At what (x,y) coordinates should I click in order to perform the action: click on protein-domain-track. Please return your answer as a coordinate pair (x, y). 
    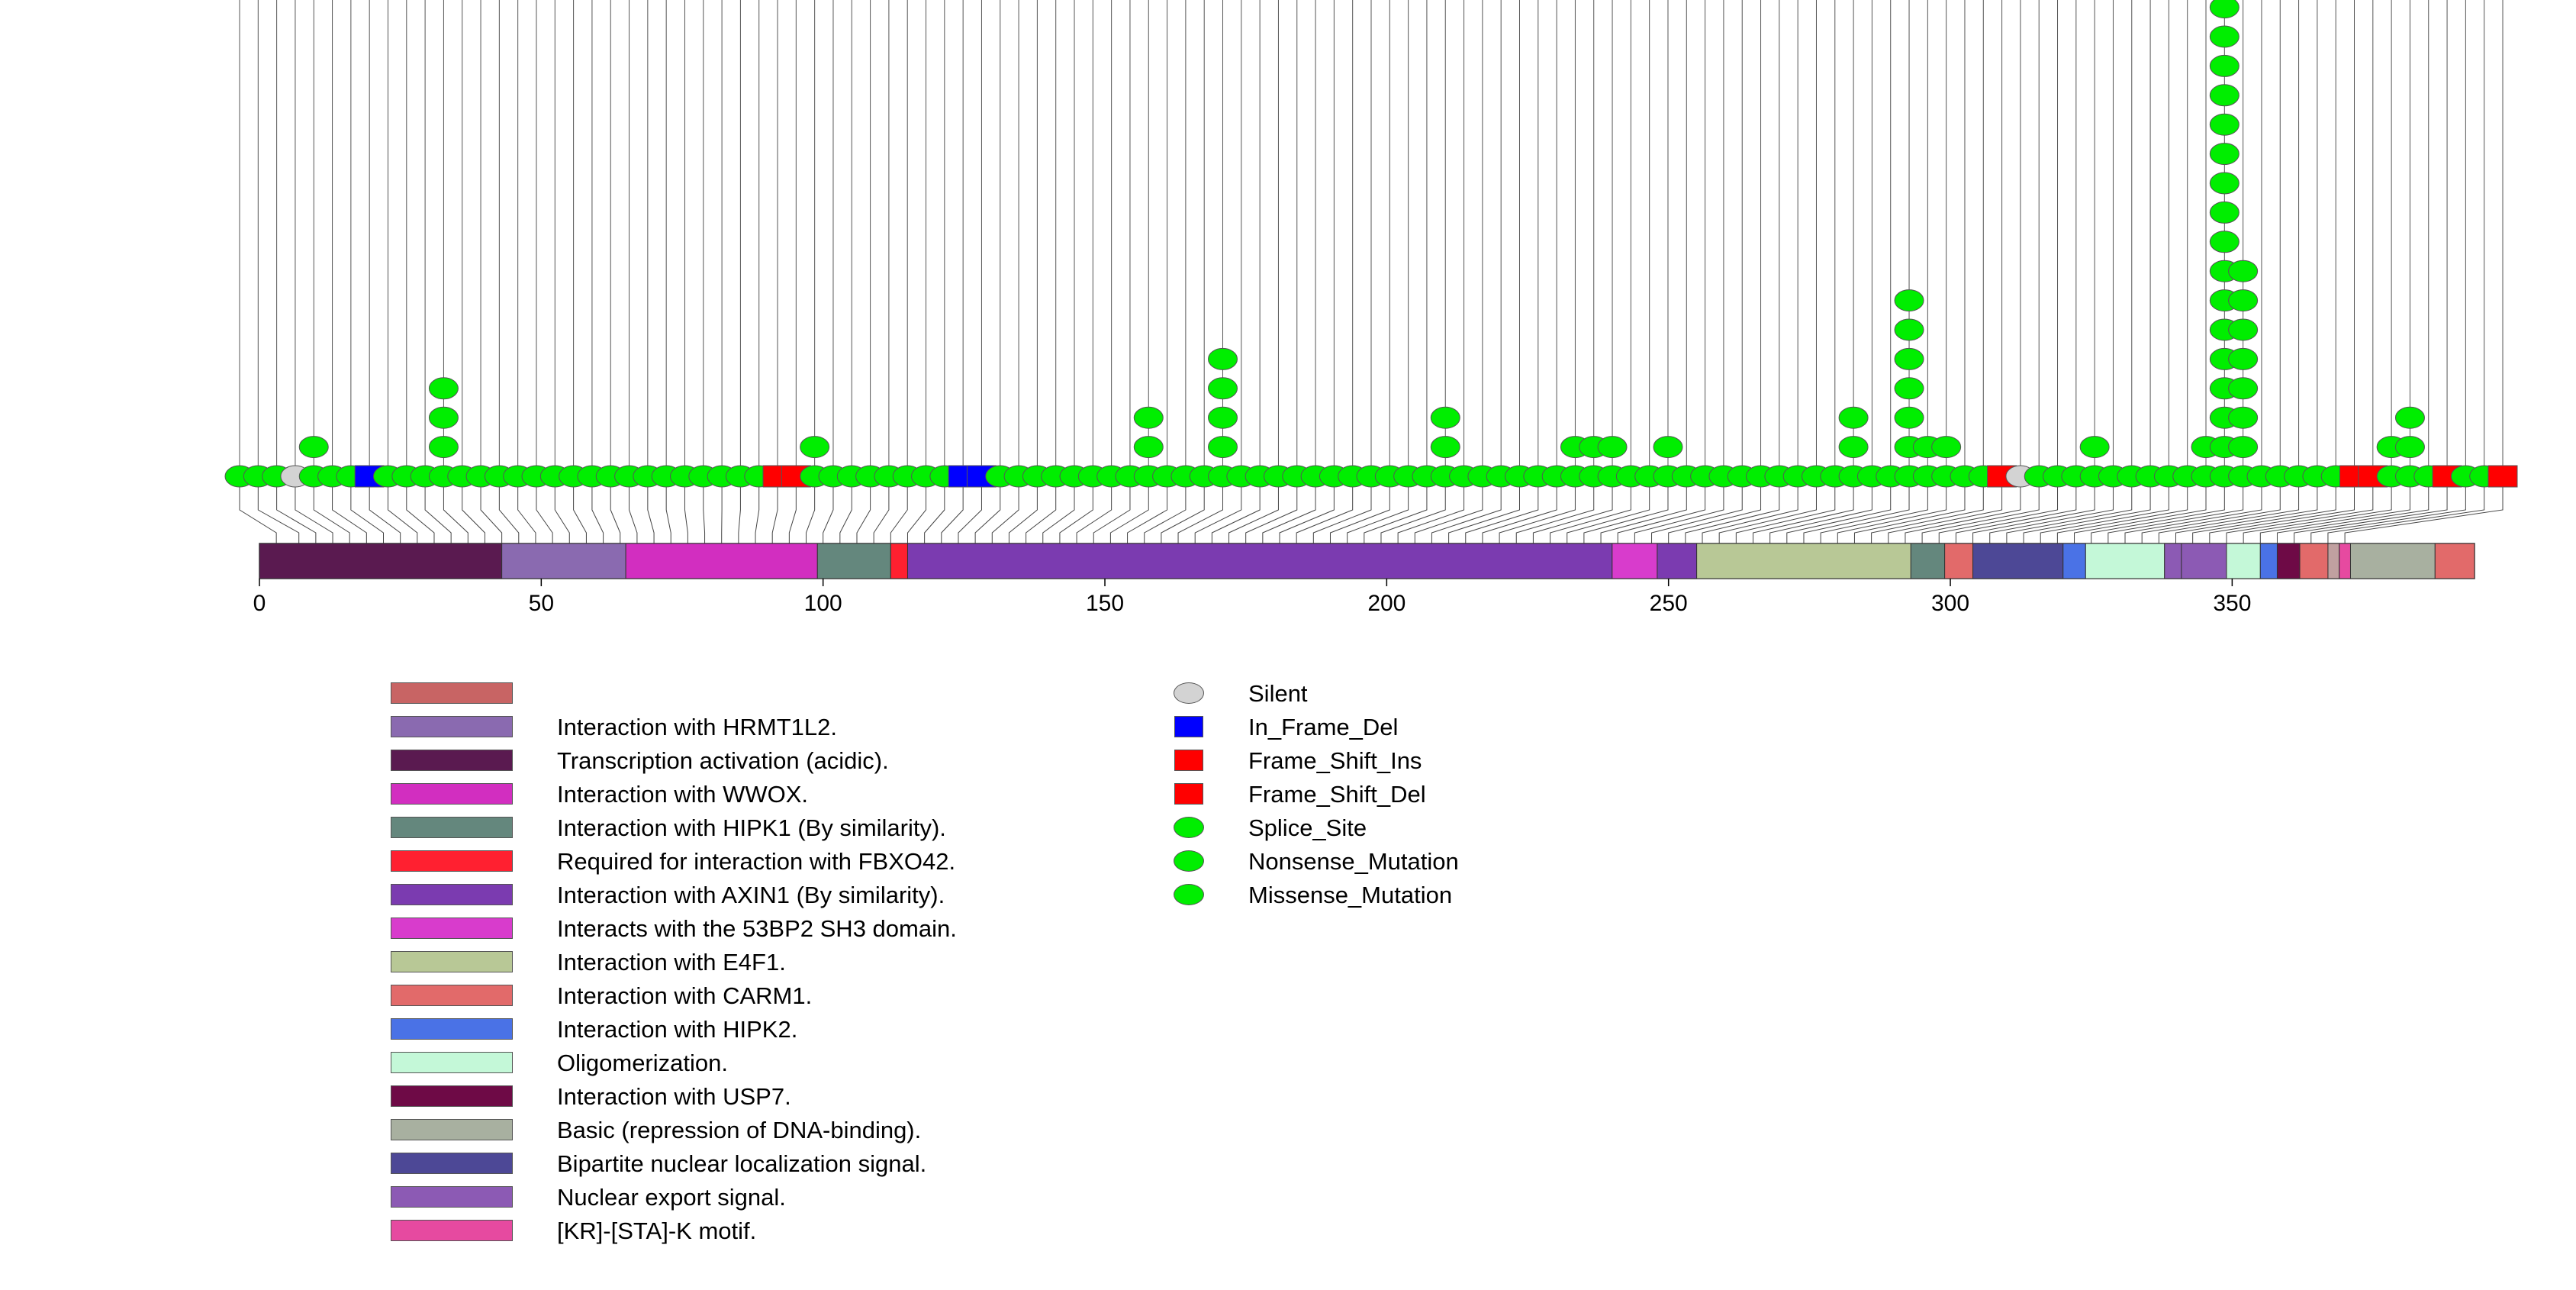
    Looking at the image, I should click on (1367, 561).